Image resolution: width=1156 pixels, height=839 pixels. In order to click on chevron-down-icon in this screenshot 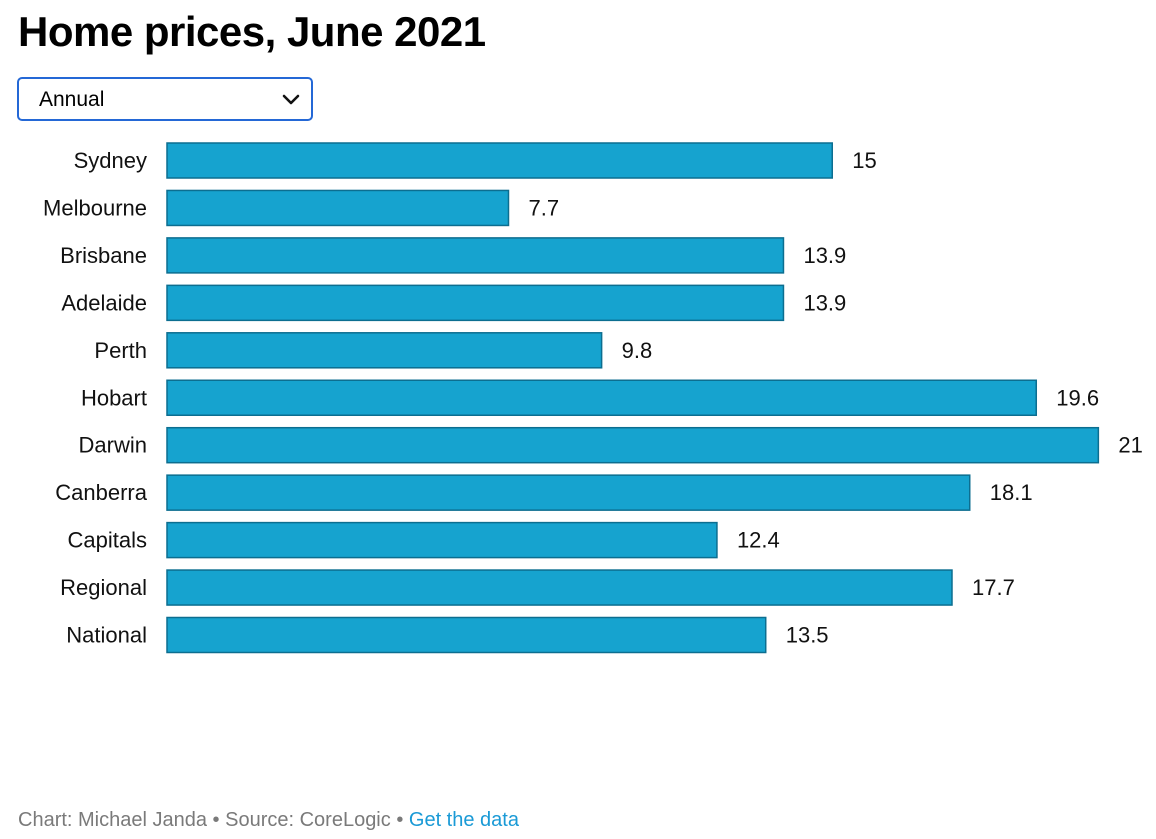, I will do `click(291, 99)`.